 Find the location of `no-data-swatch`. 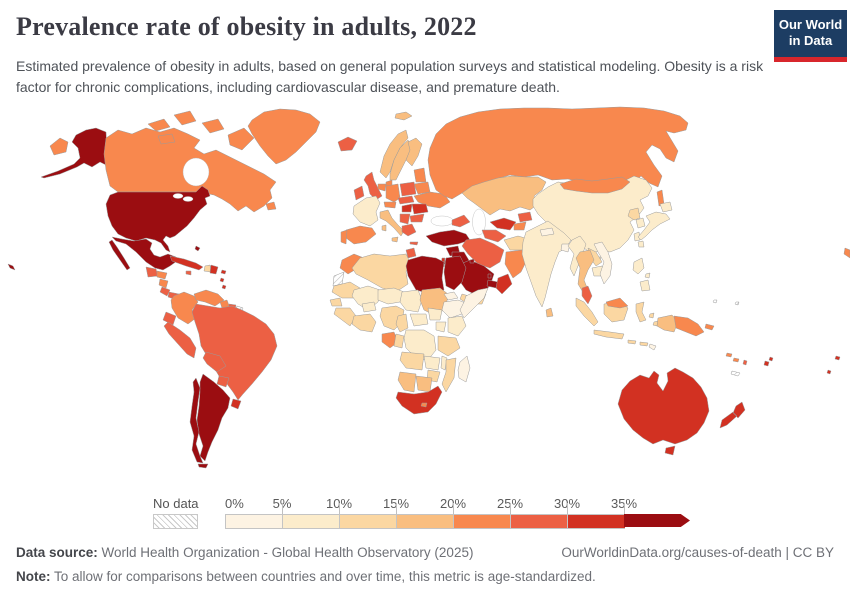

no-data-swatch is located at coordinates (175, 521).